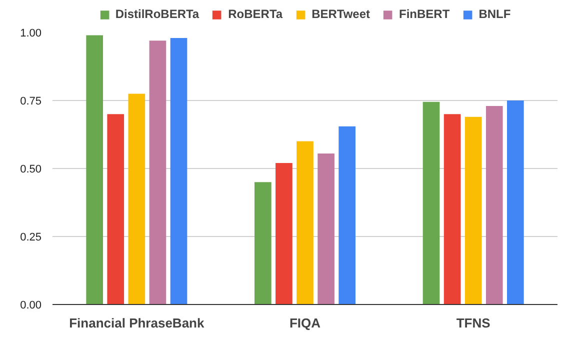 This screenshot has width=578, height=344. I want to click on x-tick-label: TFNS, so click(473, 323).